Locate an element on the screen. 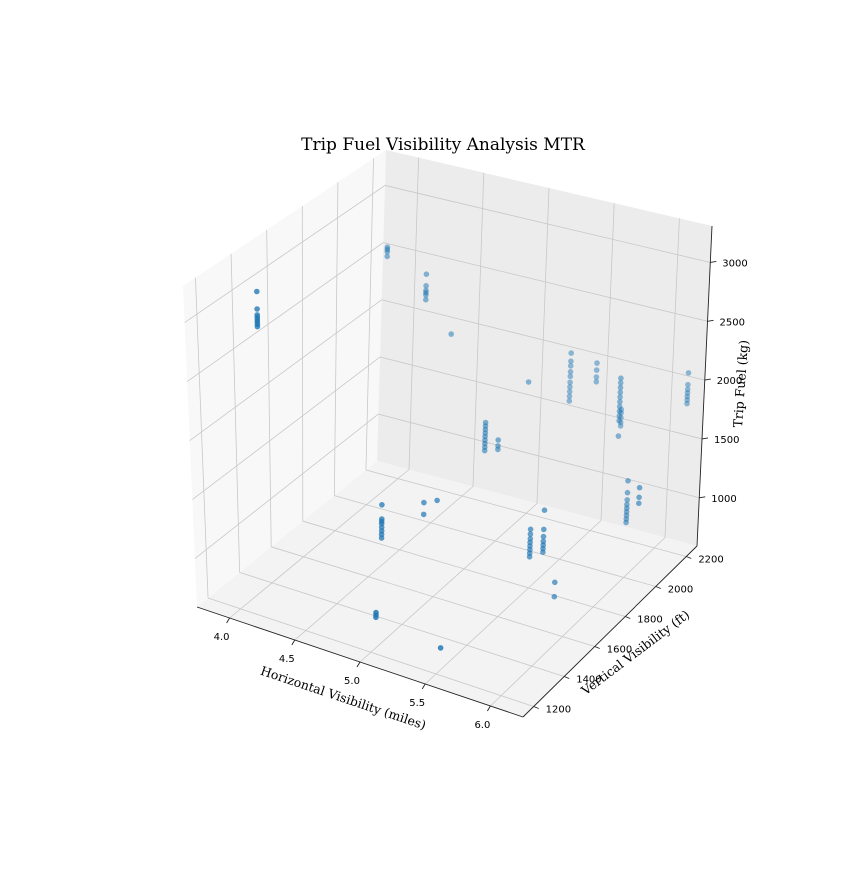 This screenshot has width=864, height=869. x-tick-label: 4.0 is located at coordinates (222, 637).